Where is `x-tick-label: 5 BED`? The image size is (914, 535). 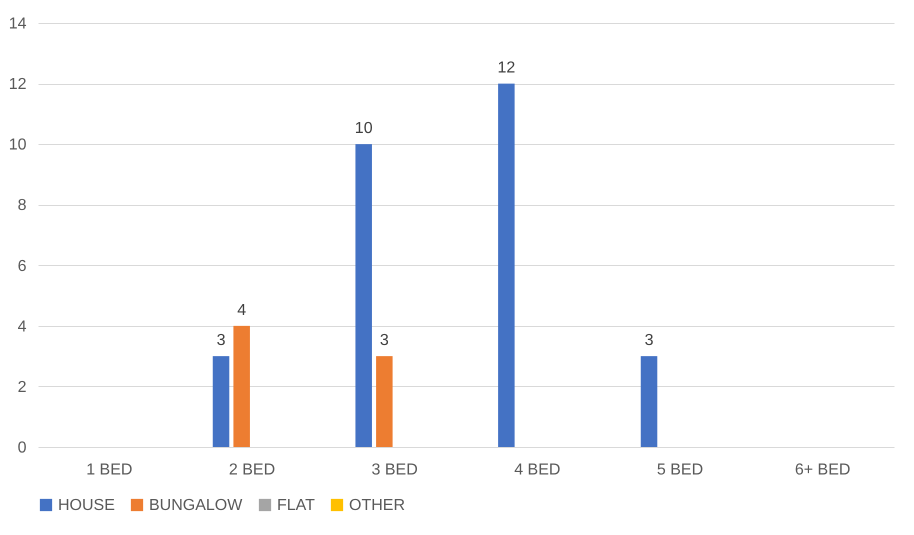 x-tick-label: 5 BED is located at coordinates (680, 470).